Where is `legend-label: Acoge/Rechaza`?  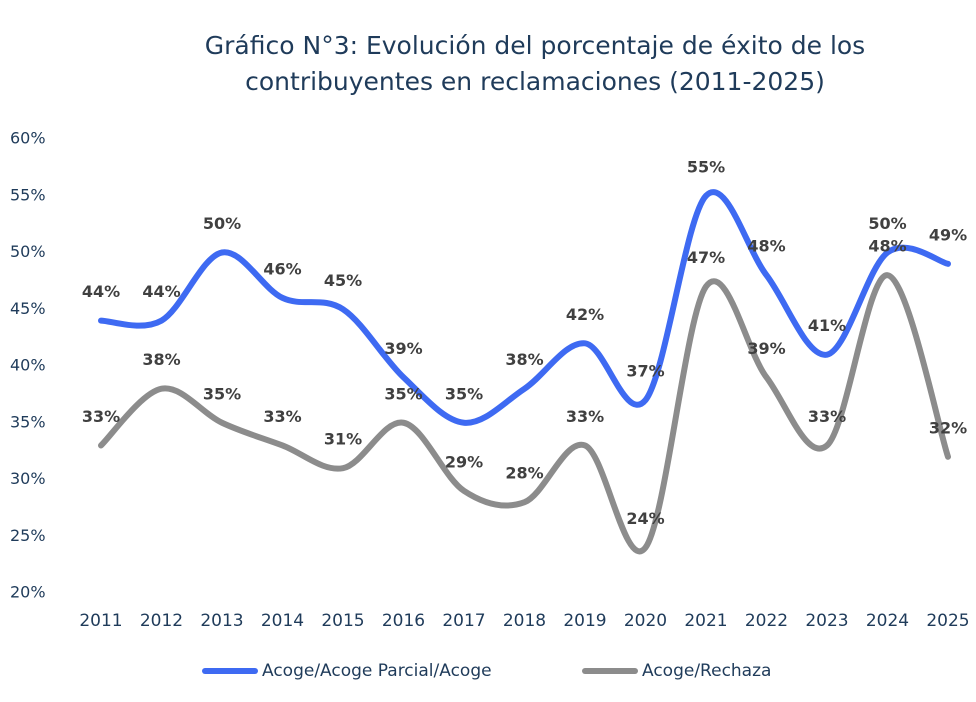 legend-label: Acoge/Rechaza is located at coordinates (706, 671).